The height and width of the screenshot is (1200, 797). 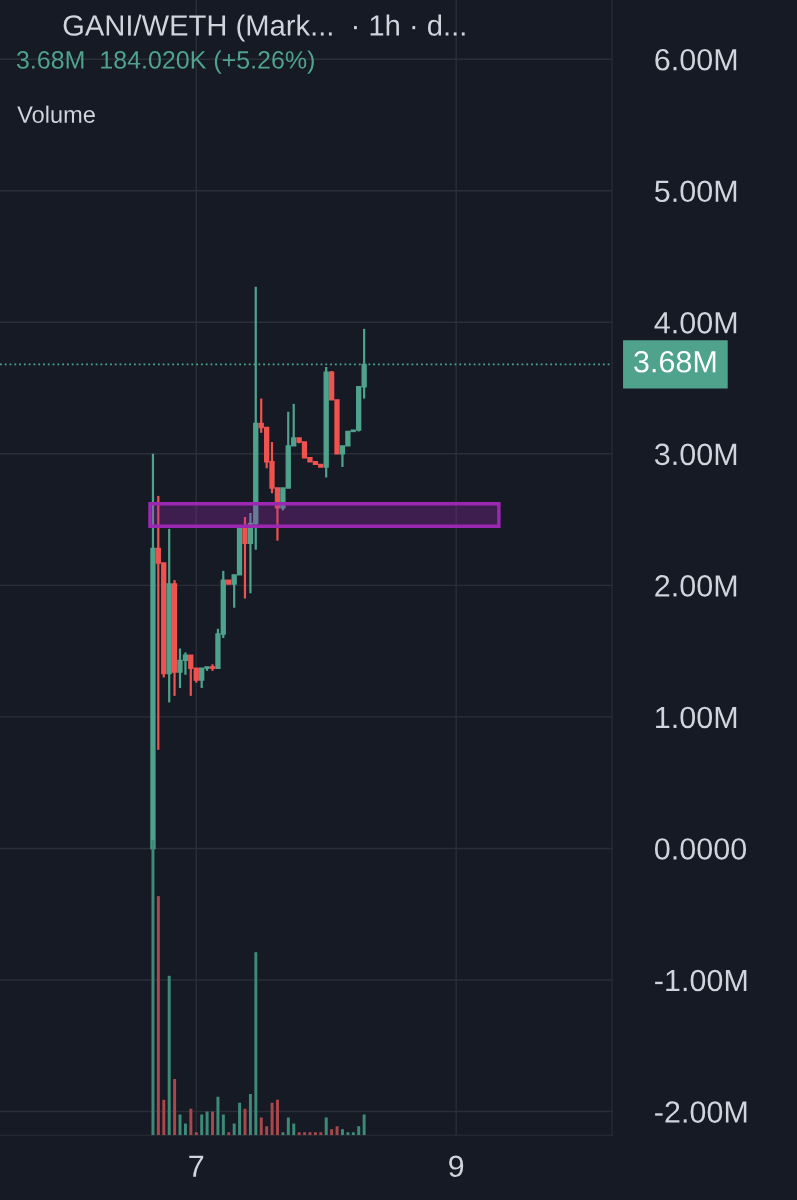 I want to click on y-tick-label: 4.00M, so click(x=695, y=323).